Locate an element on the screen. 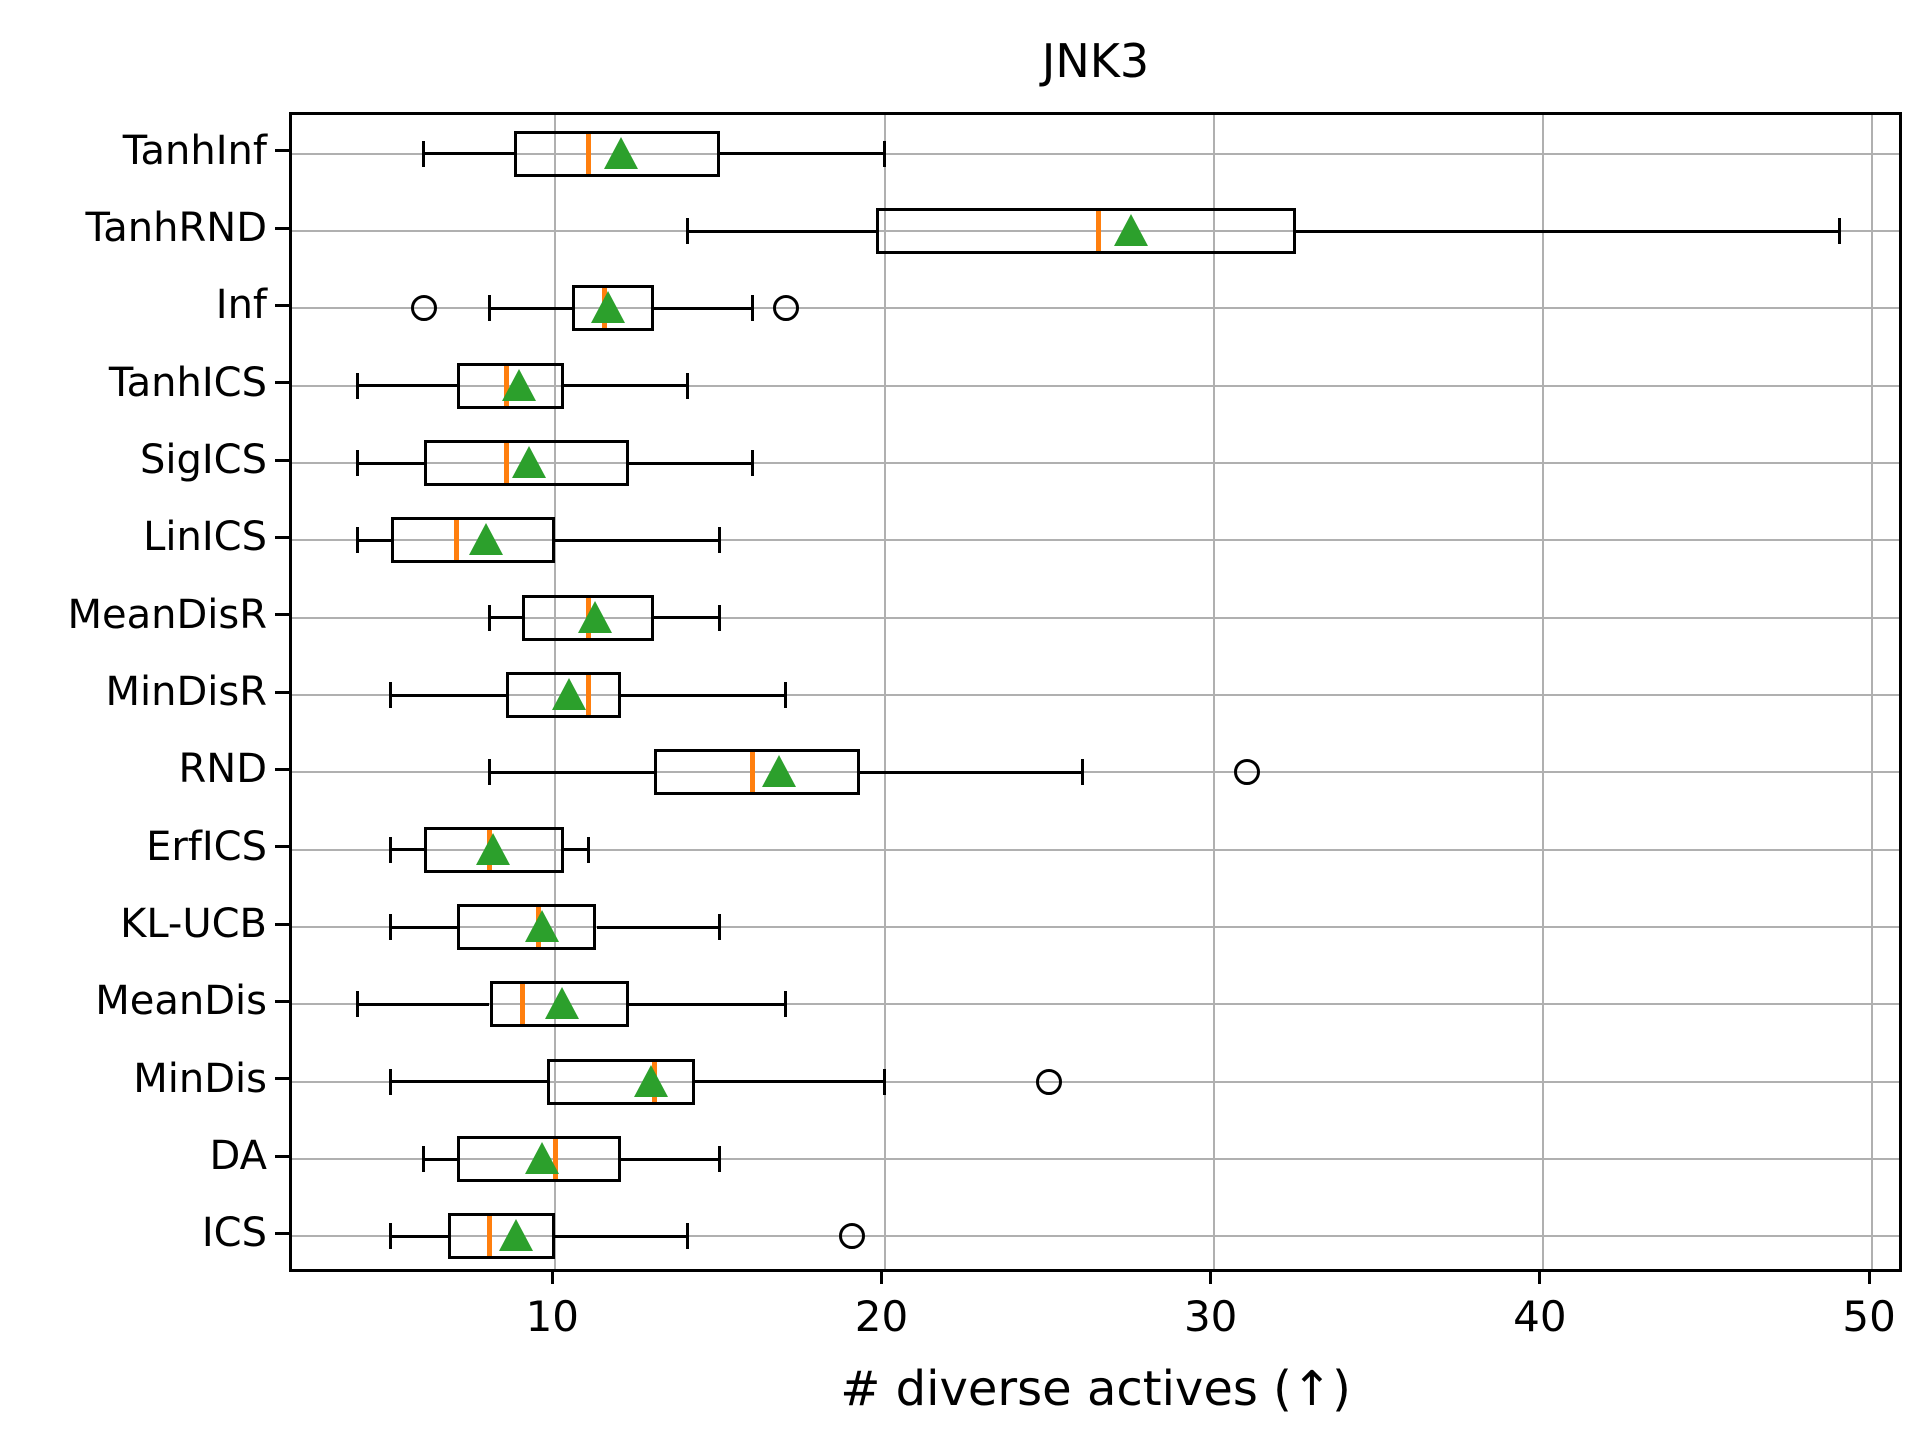  box-MeanDis is located at coordinates (559, 1004).